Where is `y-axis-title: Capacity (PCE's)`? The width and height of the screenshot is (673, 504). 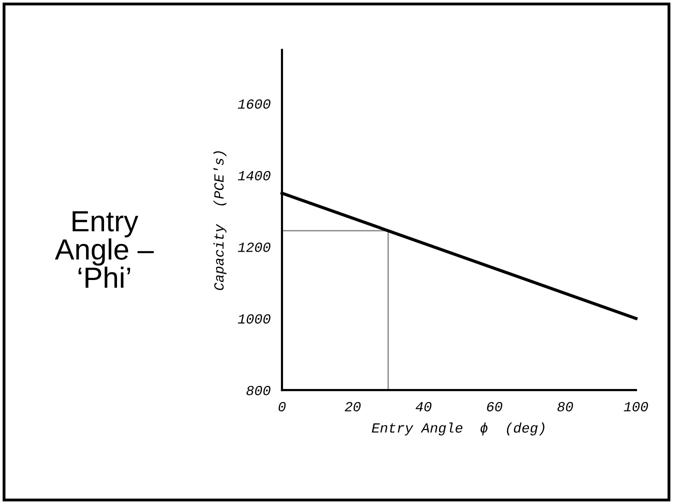
y-axis-title: Capacity (PCE's) is located at coordinates (219, 220).